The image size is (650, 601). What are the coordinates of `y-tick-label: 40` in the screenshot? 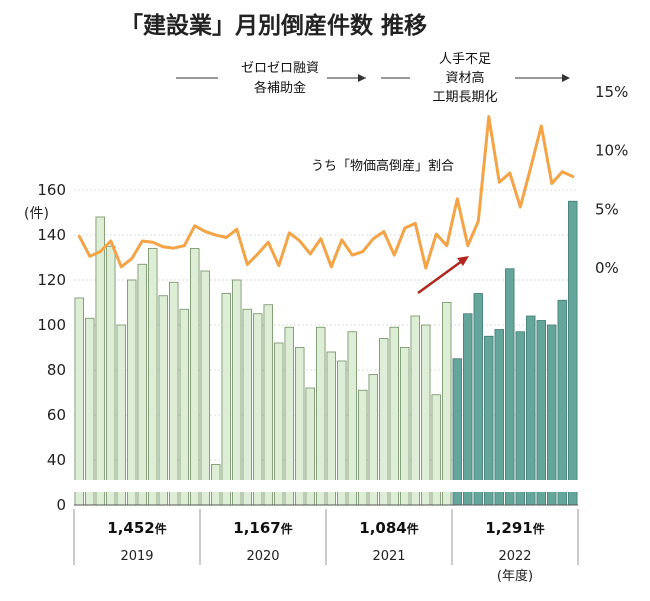 It's located at (56, 460).